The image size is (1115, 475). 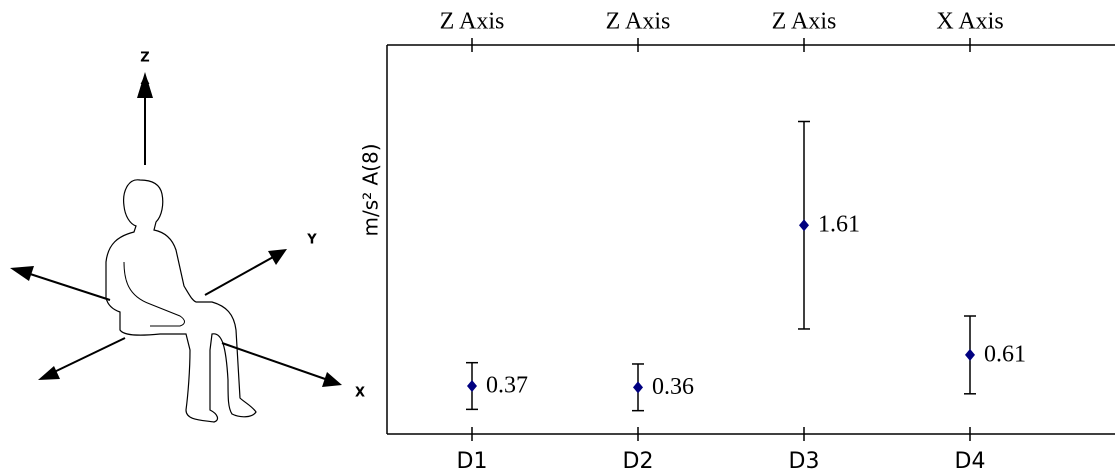 I want to click on diagram-axis-label: X, so click(x=360, y=393).